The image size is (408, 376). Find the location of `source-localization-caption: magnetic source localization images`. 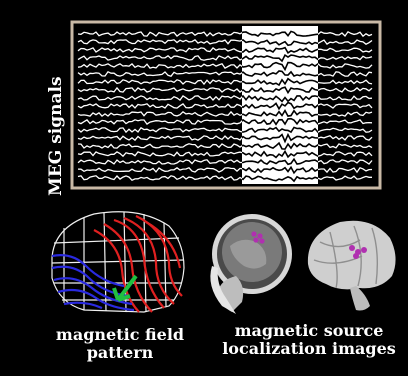

source-localization-caption: magnetic source localization images is located at coordinates (309, 340).